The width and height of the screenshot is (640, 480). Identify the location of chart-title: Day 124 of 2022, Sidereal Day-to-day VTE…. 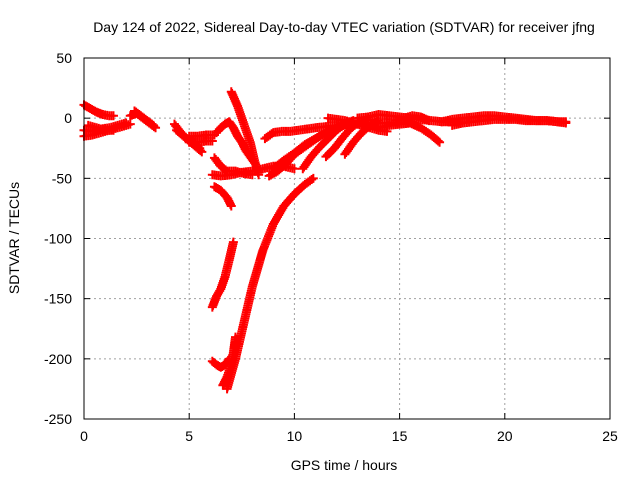
(344, 27).